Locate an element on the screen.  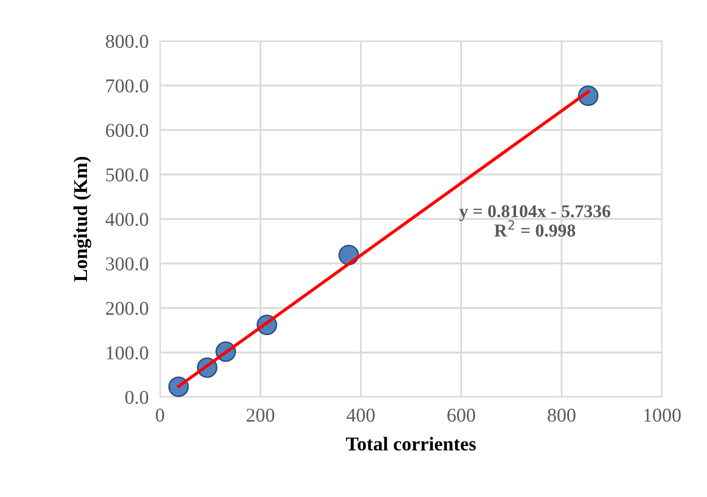
y-tick-label: 600.0 is located at coordinates (127, 131).